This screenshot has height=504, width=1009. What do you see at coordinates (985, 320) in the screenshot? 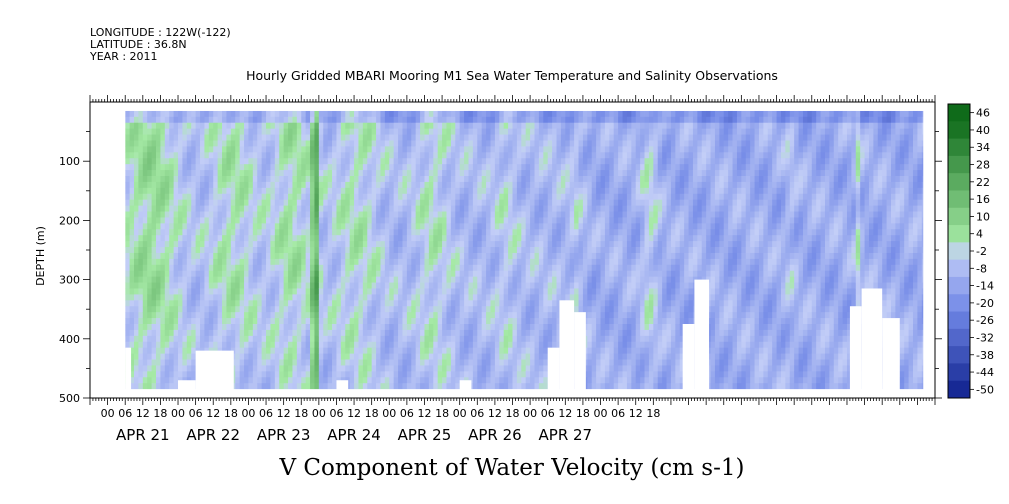
I see `colorbar-label: -26` at bounding box center [985, 320].